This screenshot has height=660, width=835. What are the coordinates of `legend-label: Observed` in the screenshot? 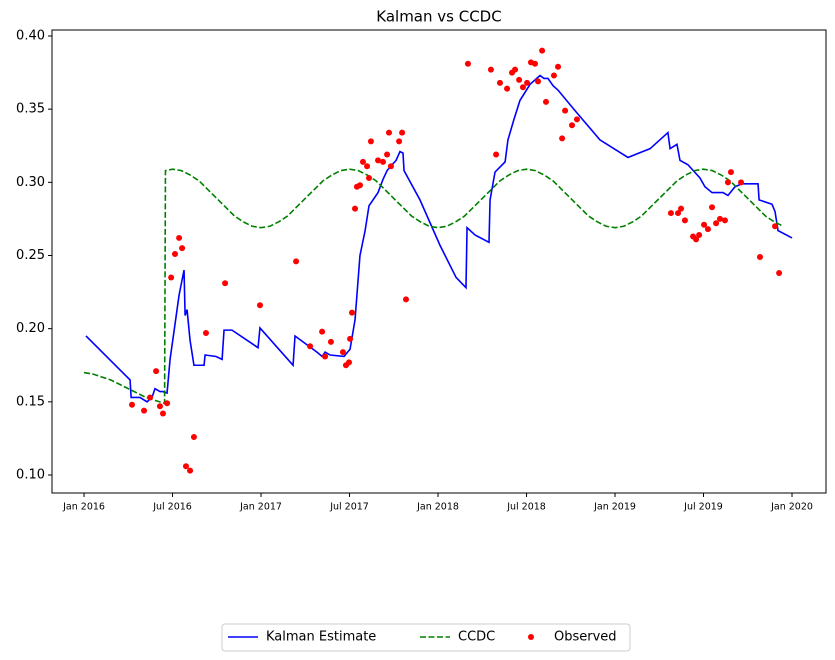 It's located at (585, 637).